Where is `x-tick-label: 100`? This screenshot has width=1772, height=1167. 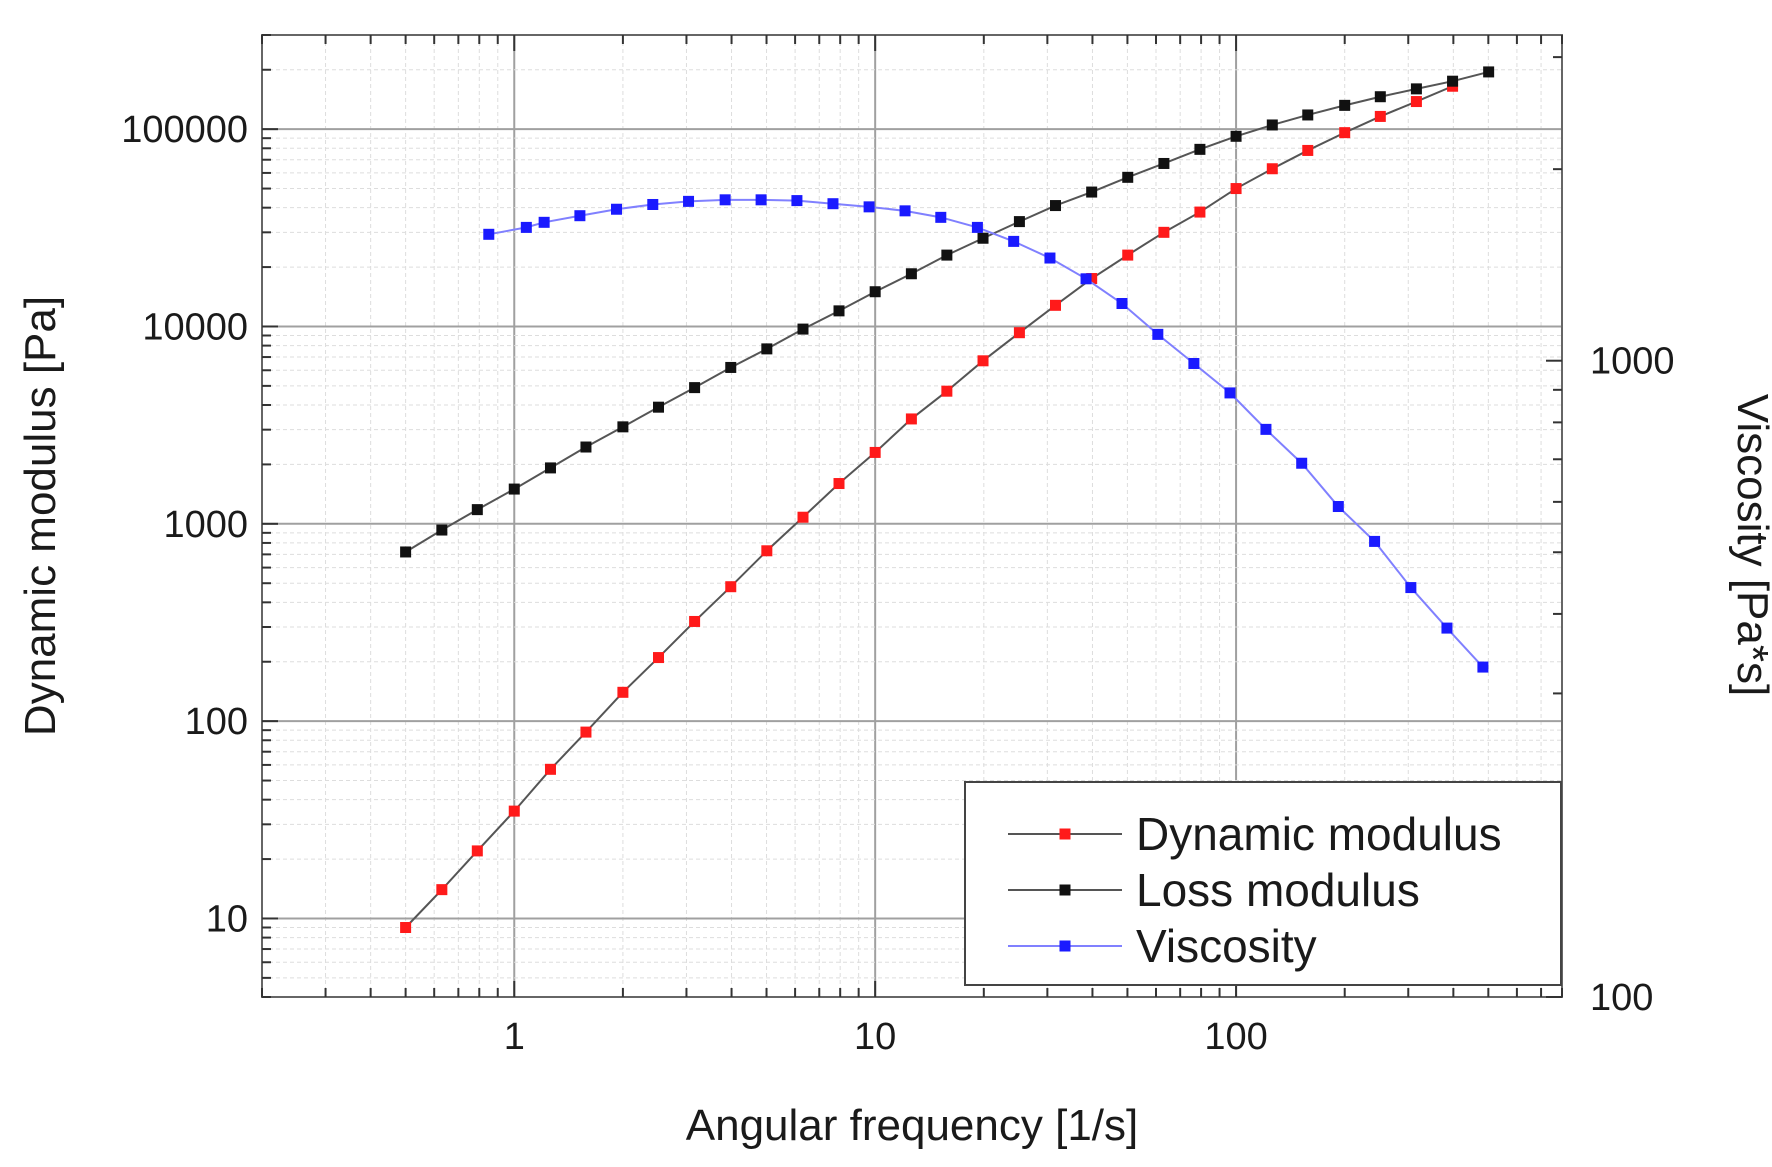 x-tick-label: 100 is located at coordinates (1235, 1037).